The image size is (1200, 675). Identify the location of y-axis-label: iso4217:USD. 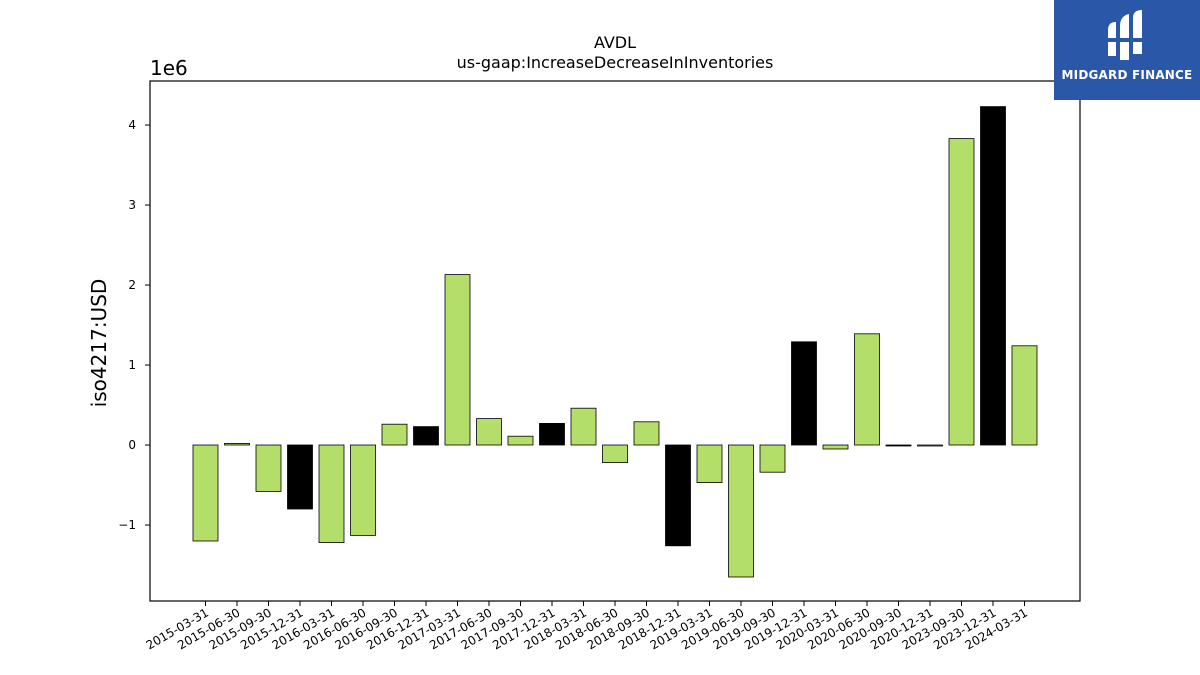
(99, 343).